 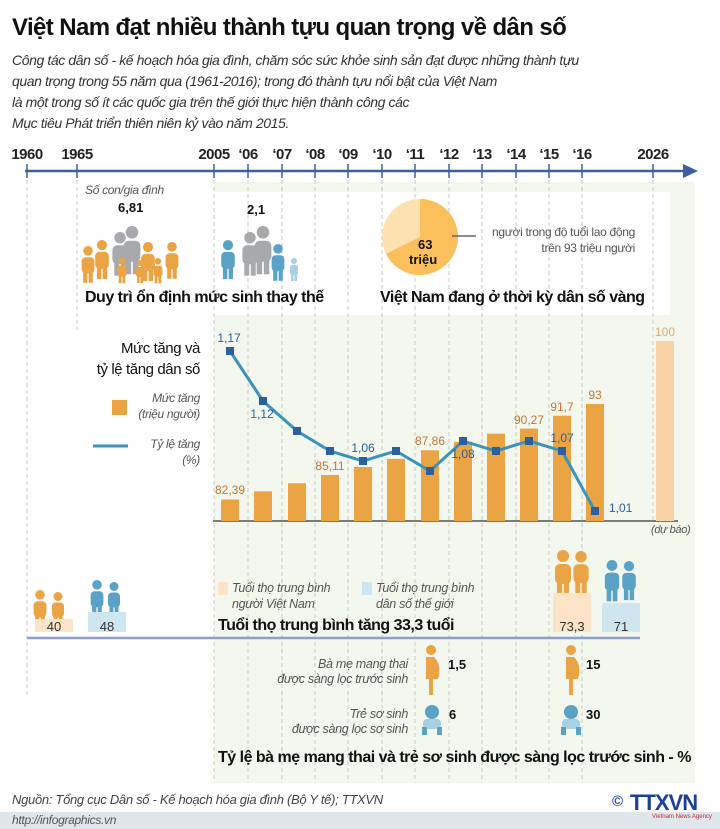 What do you see at coordinates (349, 729) in the screenshot?
I see `label-text: được sàng lọc sơ sinh` at bounding box center [349, 729].